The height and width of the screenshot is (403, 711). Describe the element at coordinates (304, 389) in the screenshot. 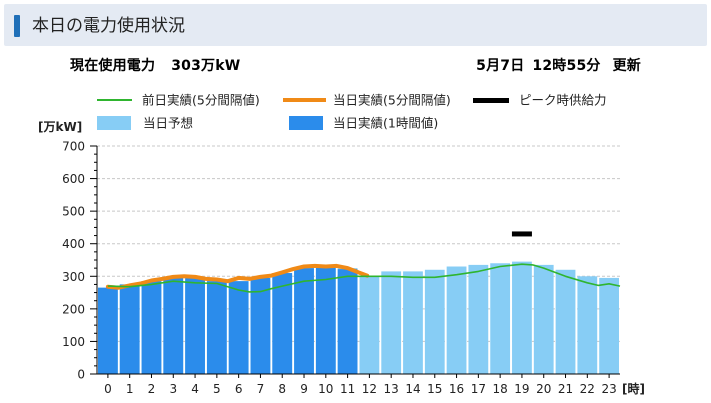

I see `x-tick-label: 9` at that location.